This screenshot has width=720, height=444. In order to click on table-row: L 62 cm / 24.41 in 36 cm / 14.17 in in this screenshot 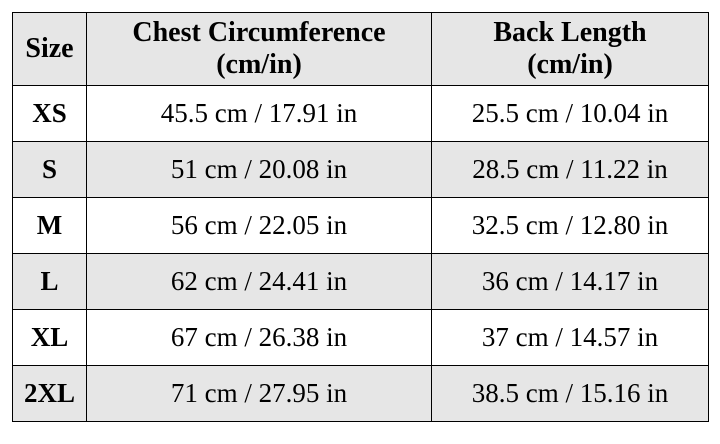, I will do `click(360, 281)`.